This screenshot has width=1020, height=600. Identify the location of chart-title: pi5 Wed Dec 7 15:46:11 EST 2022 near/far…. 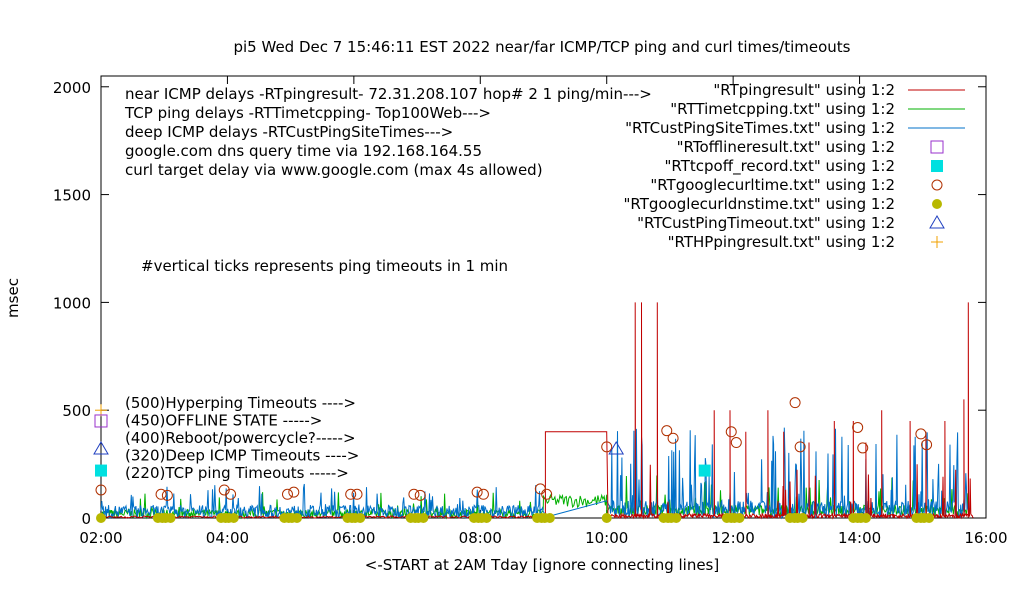
(541, 47).